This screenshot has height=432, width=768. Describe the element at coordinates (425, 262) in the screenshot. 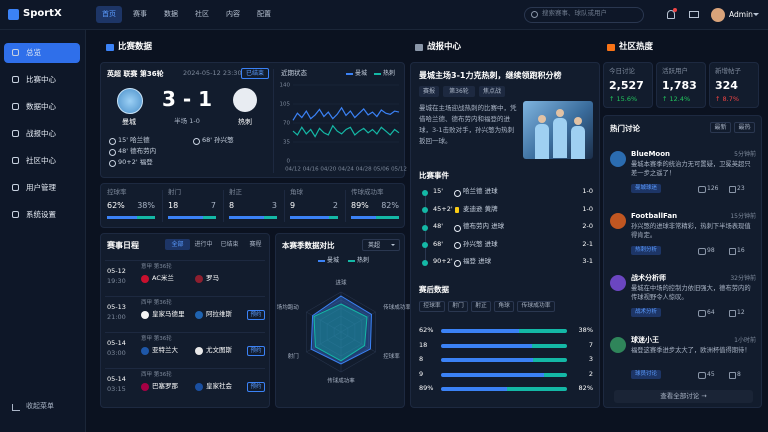

I see `timeline-dot` at that location.